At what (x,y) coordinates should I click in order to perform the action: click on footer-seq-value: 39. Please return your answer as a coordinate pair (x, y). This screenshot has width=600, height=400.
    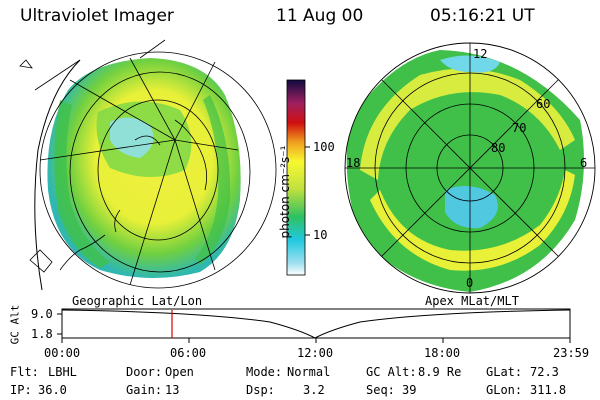
    Looking at the image, I should click on (409, 390).